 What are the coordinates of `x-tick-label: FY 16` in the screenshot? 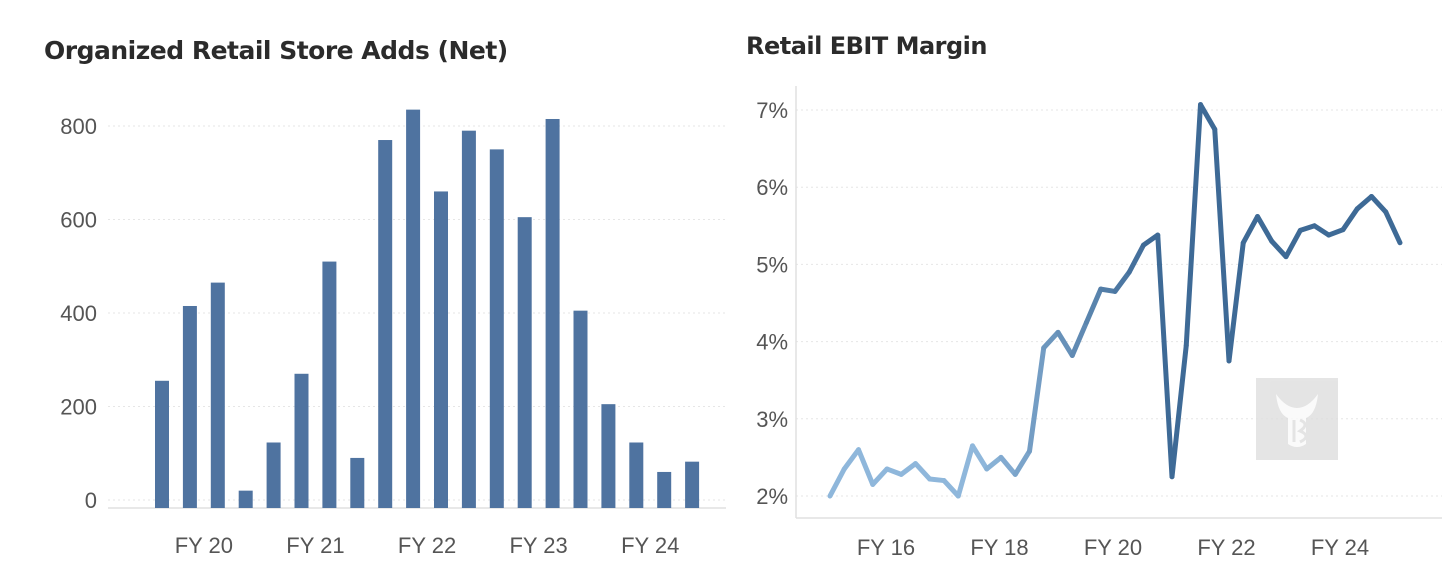 It's located at (886, 547).